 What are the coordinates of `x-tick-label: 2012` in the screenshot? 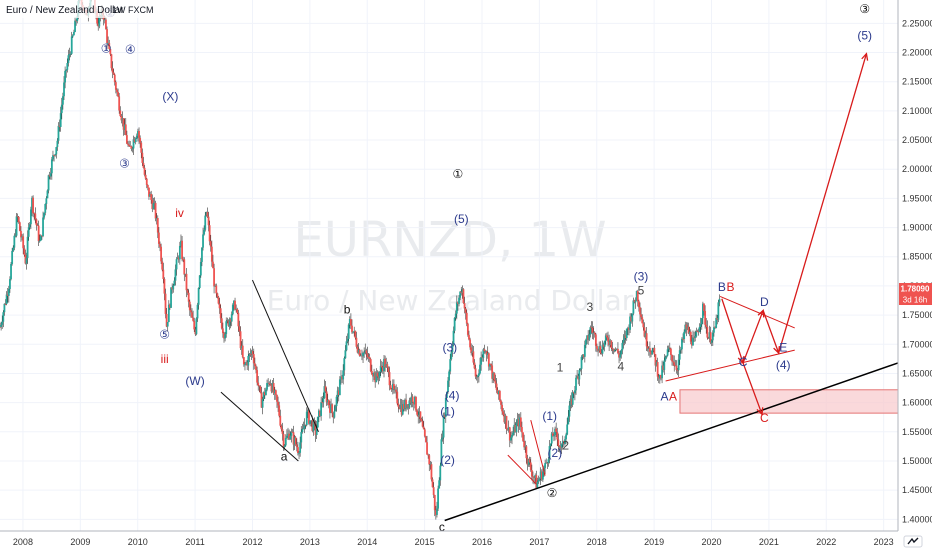 It's located at (252, 542).